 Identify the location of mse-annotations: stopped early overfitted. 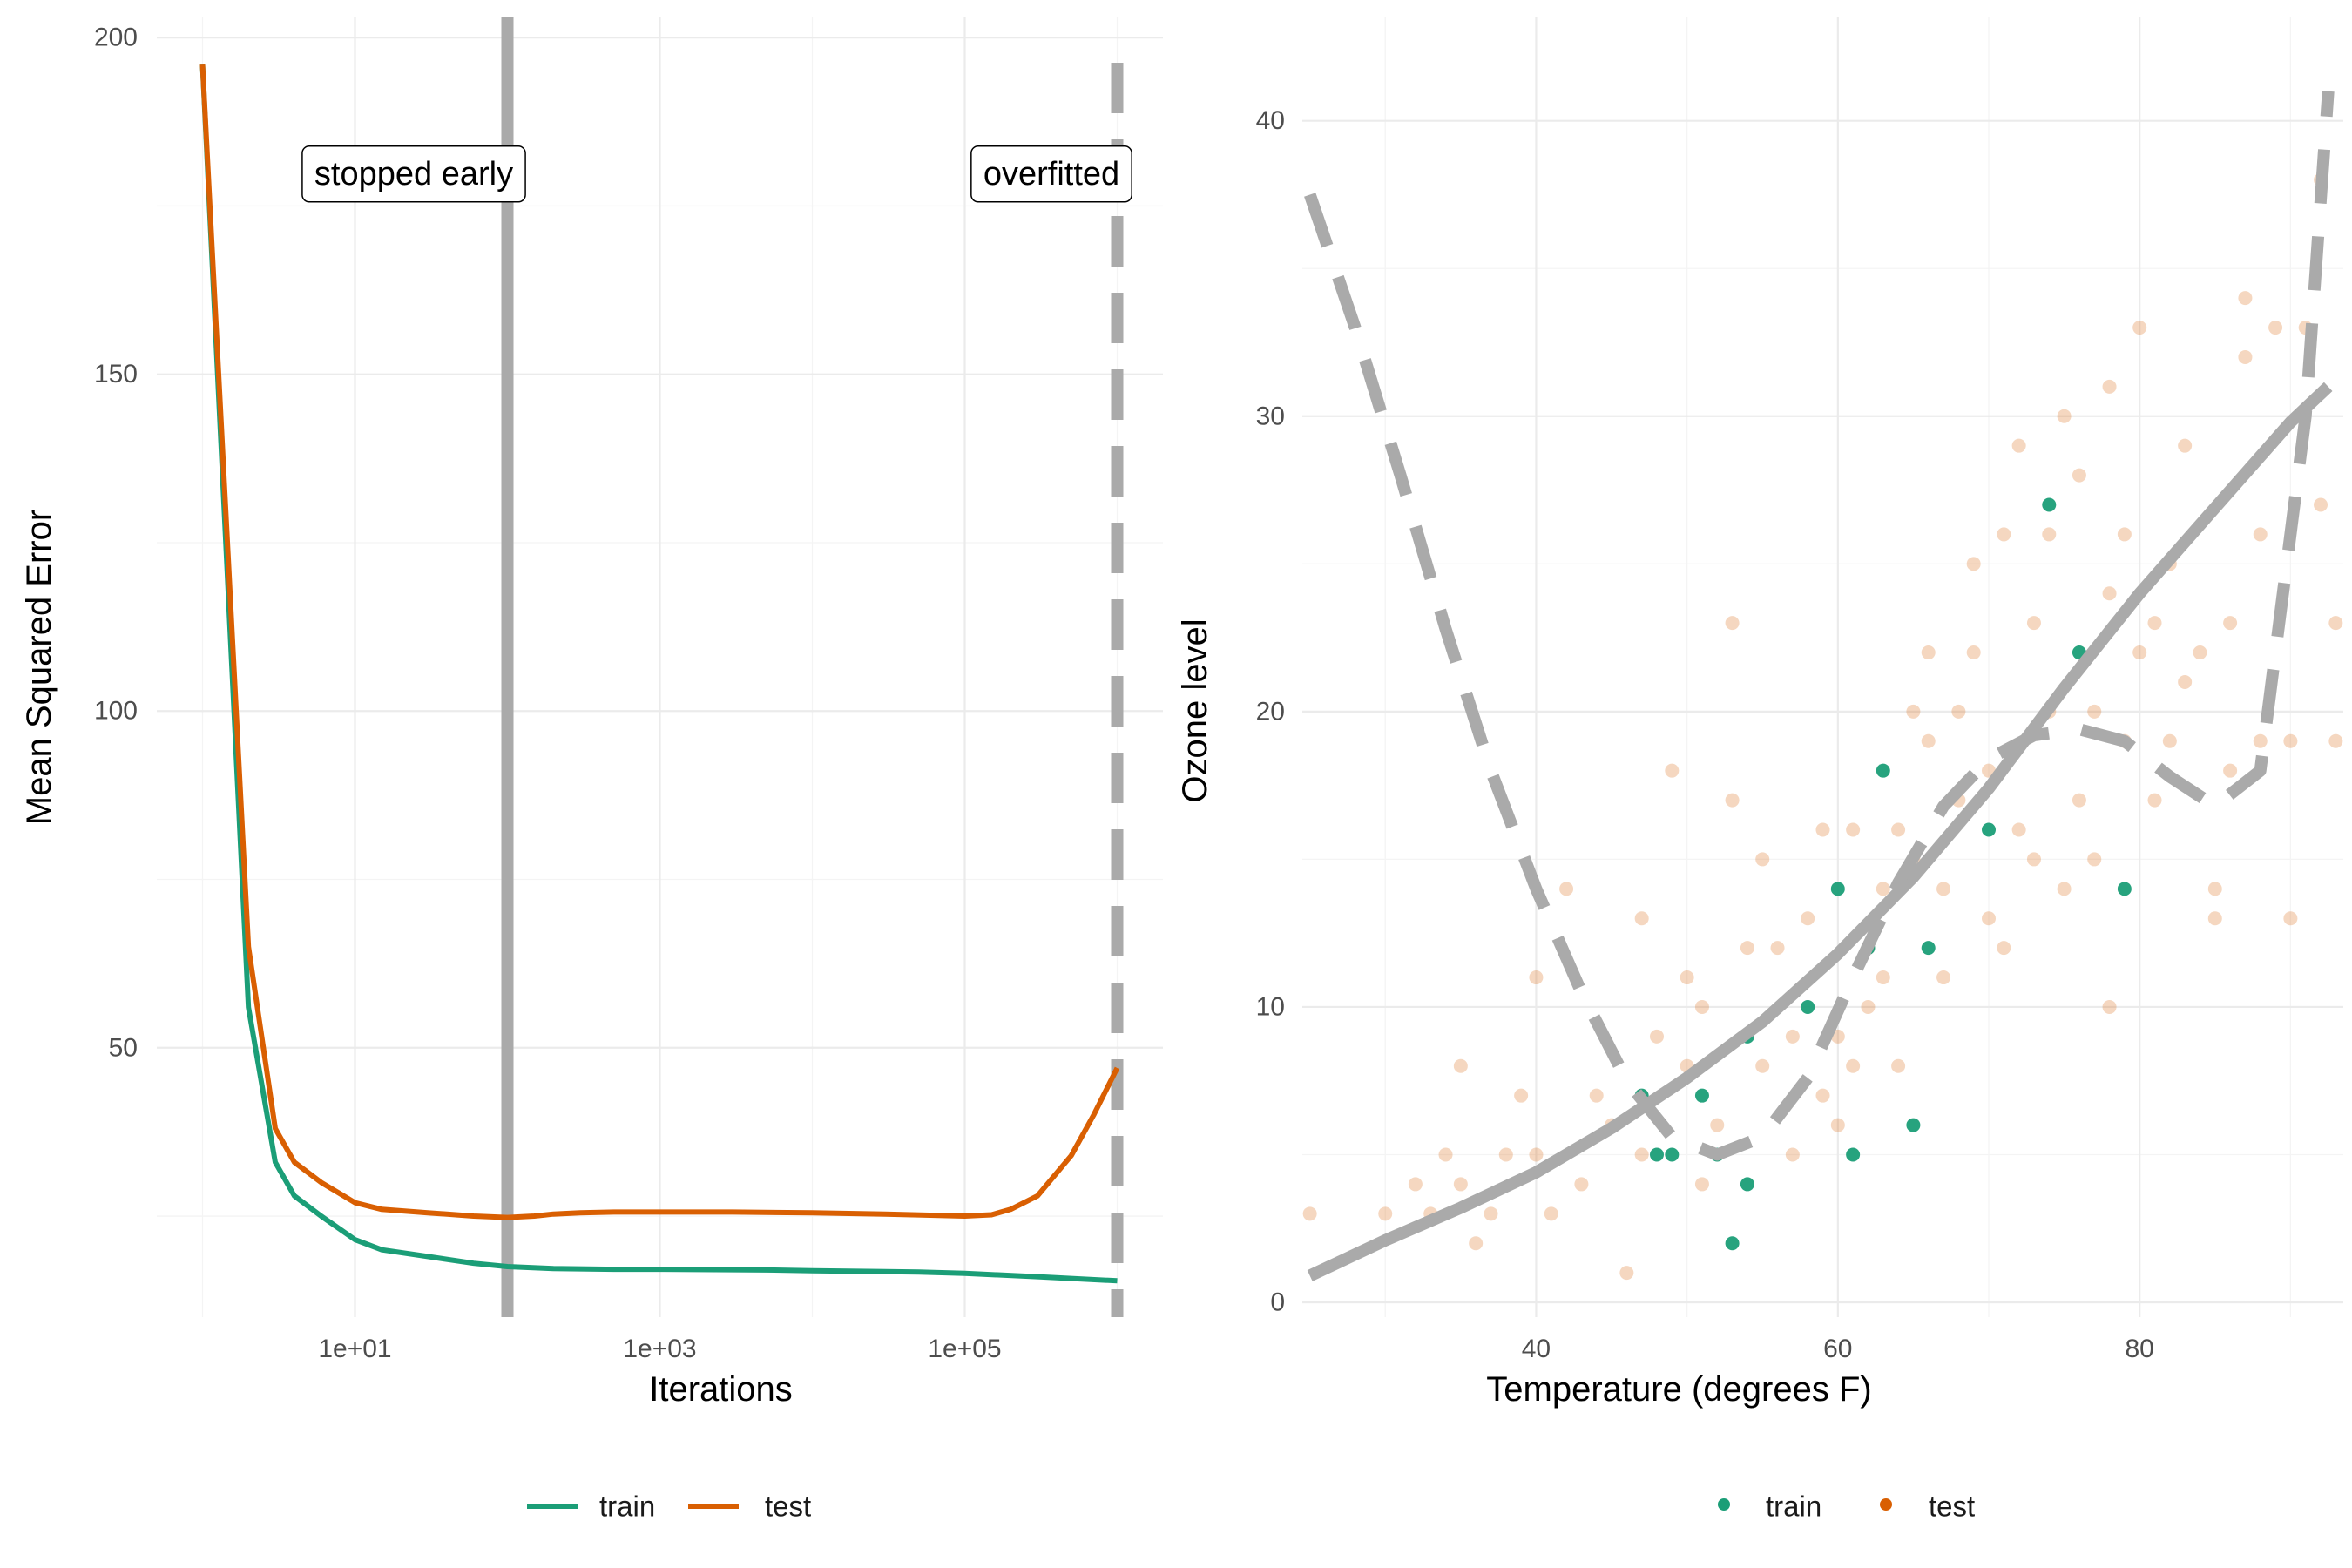
(716, 174).